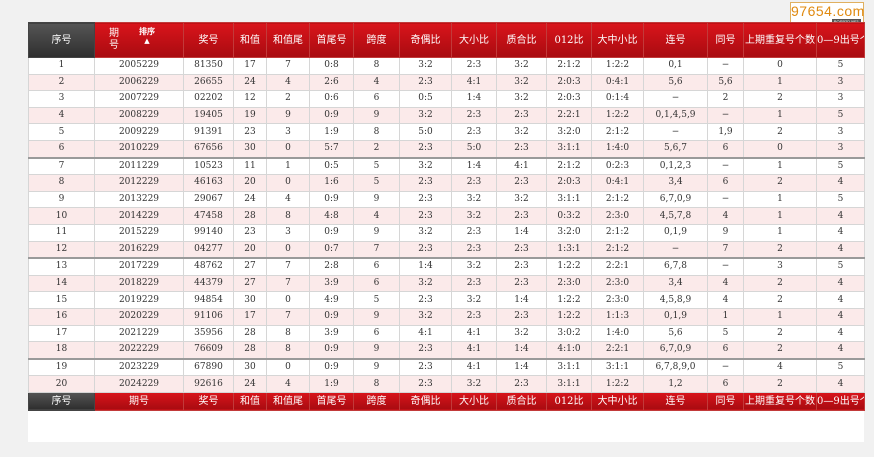 The width and height of the screenshot is (874, 457). Describe the element at coordinates (61, 149) in the screenshot. I see `cell-index: 6` at that location.